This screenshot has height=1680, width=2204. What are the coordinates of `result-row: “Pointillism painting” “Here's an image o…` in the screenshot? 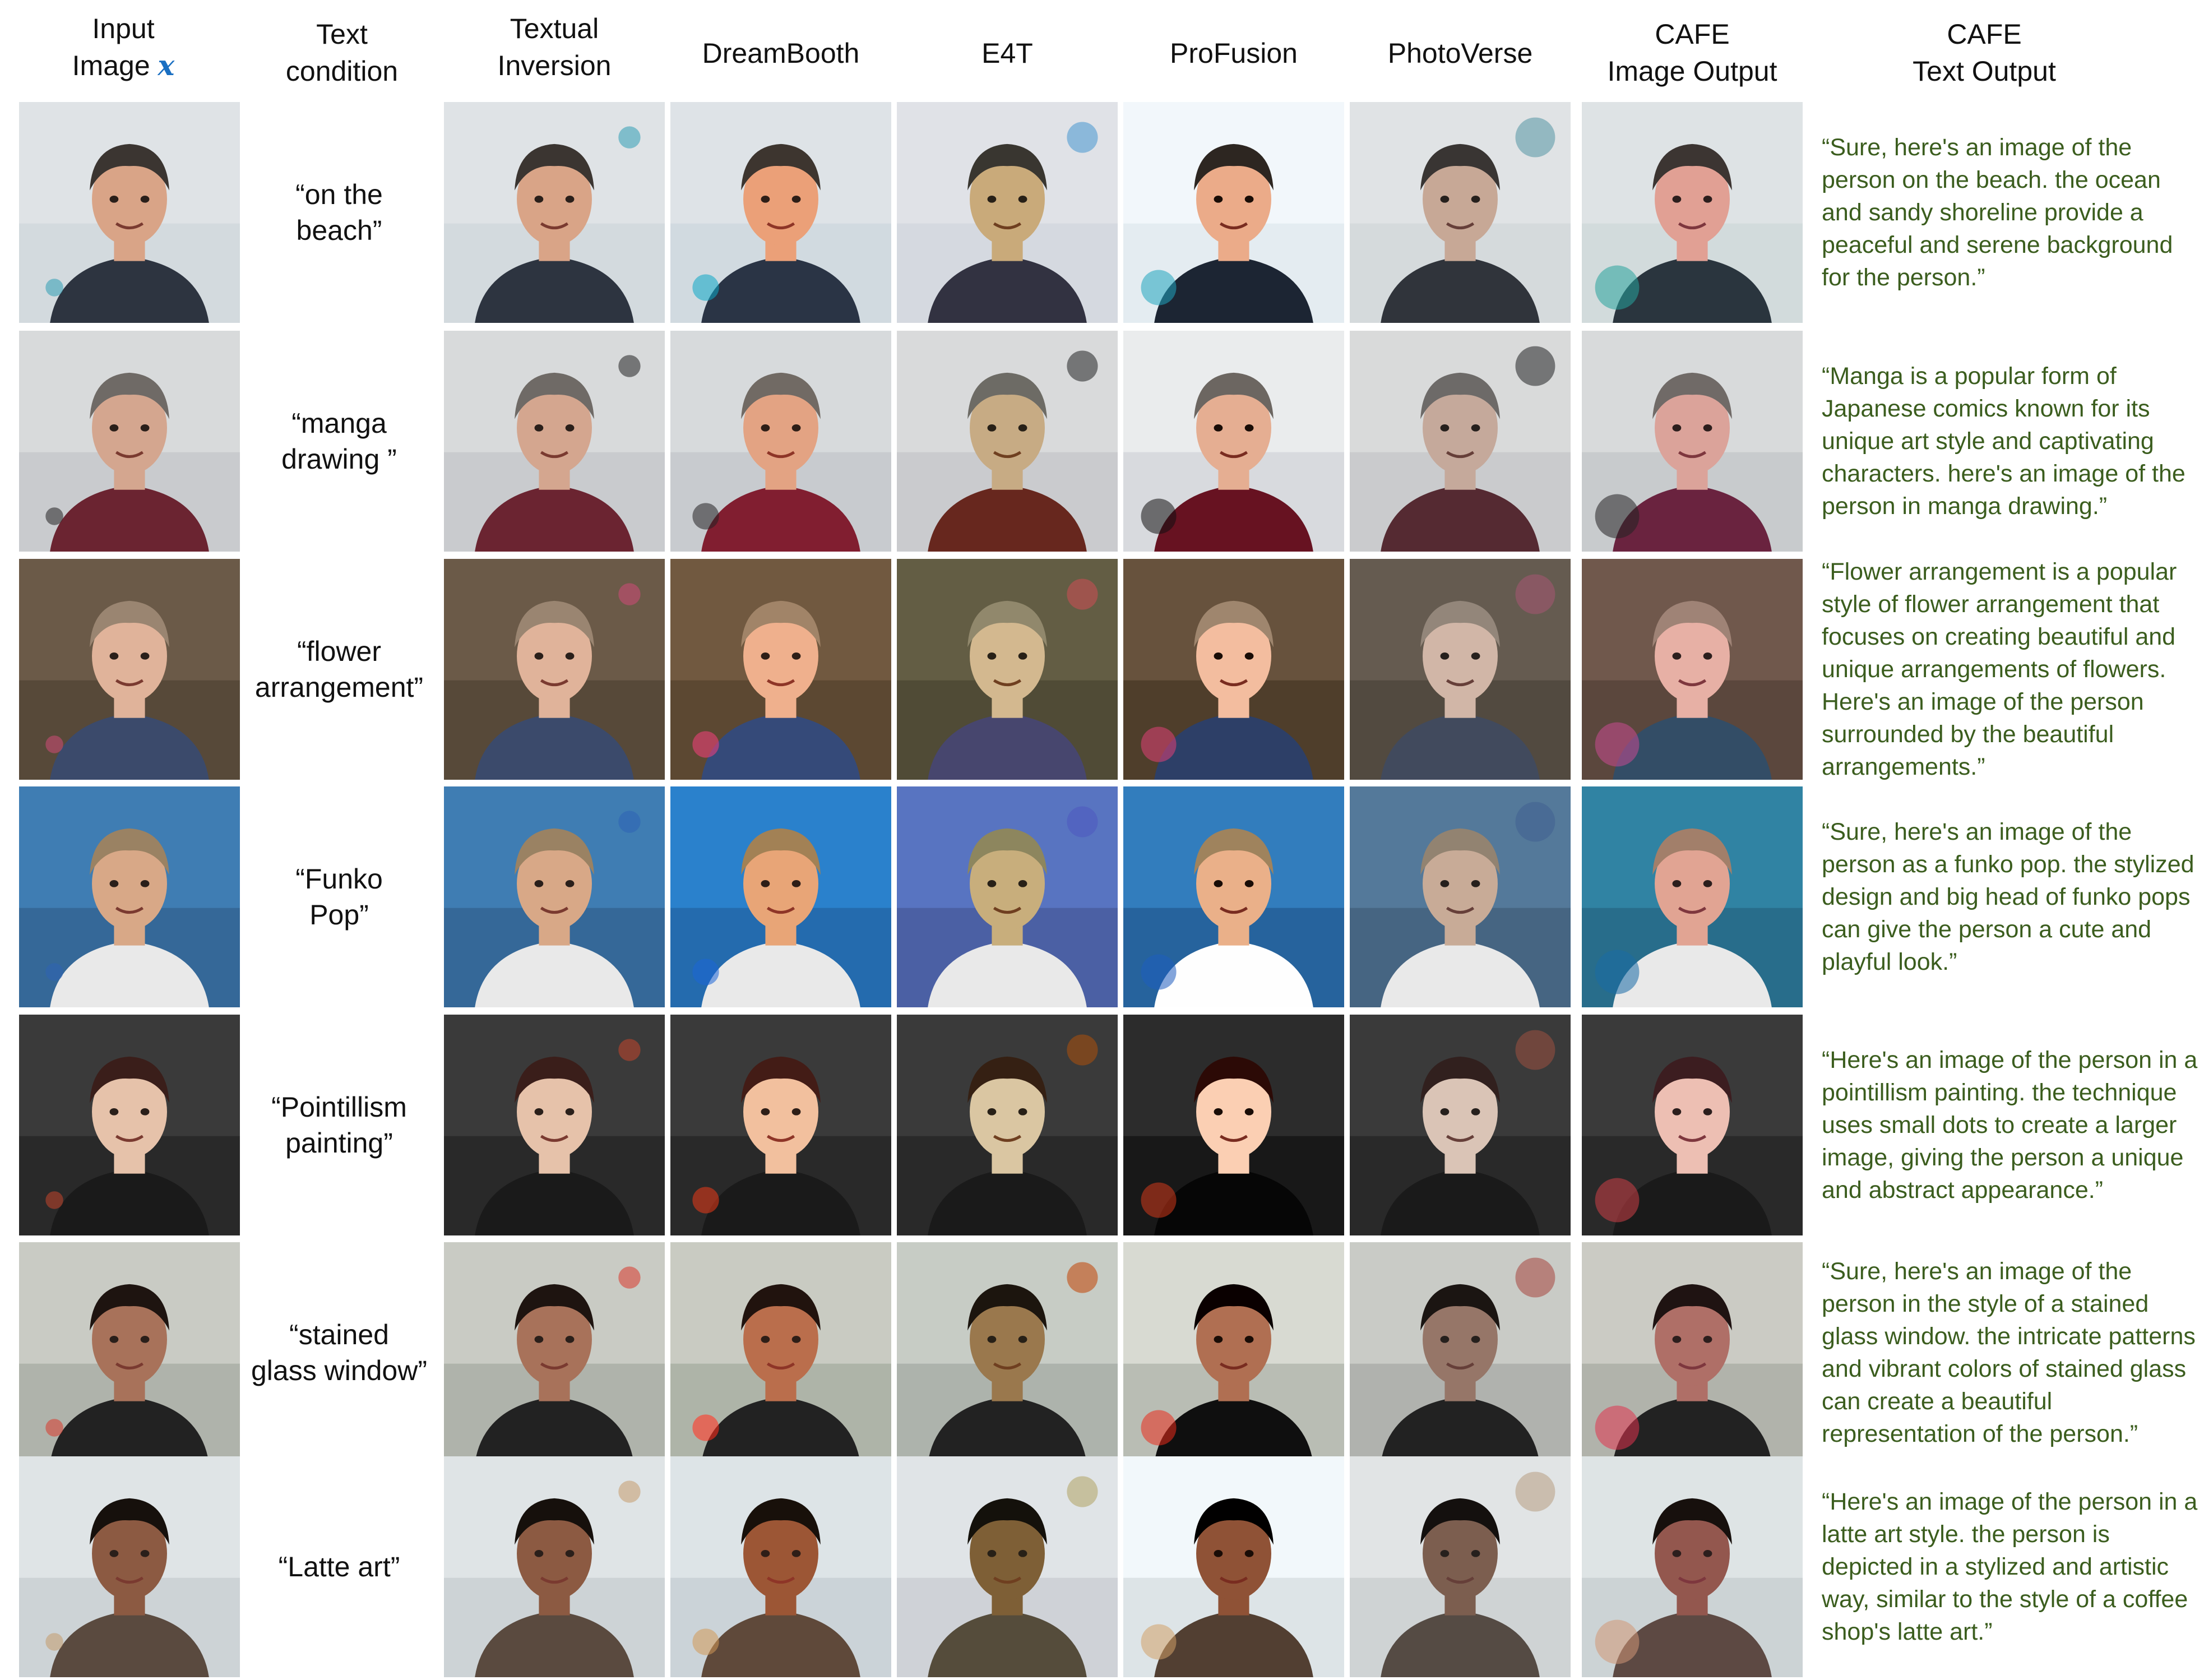 It's located at (1102, 1125).